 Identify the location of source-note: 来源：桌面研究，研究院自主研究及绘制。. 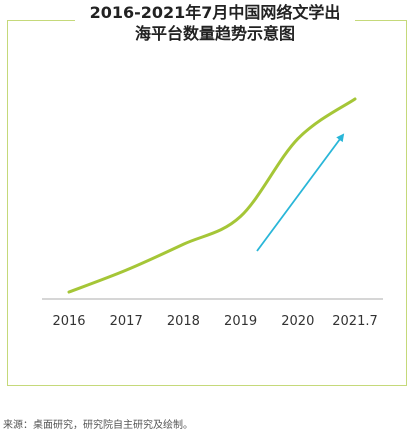
(98, 425).